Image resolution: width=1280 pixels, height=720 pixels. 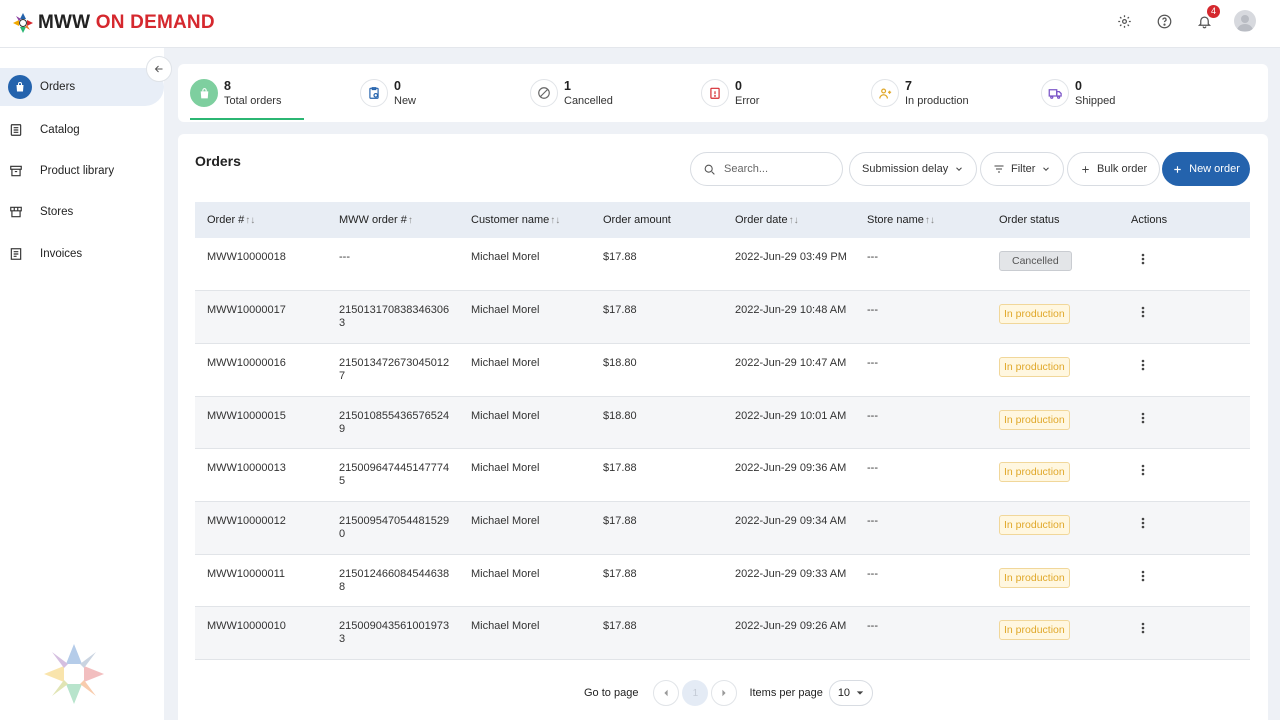 What do you see at coordinates (253, 100) in the screenshot?
I see `stat-label: Total orders` at bounding box center [253, 100].